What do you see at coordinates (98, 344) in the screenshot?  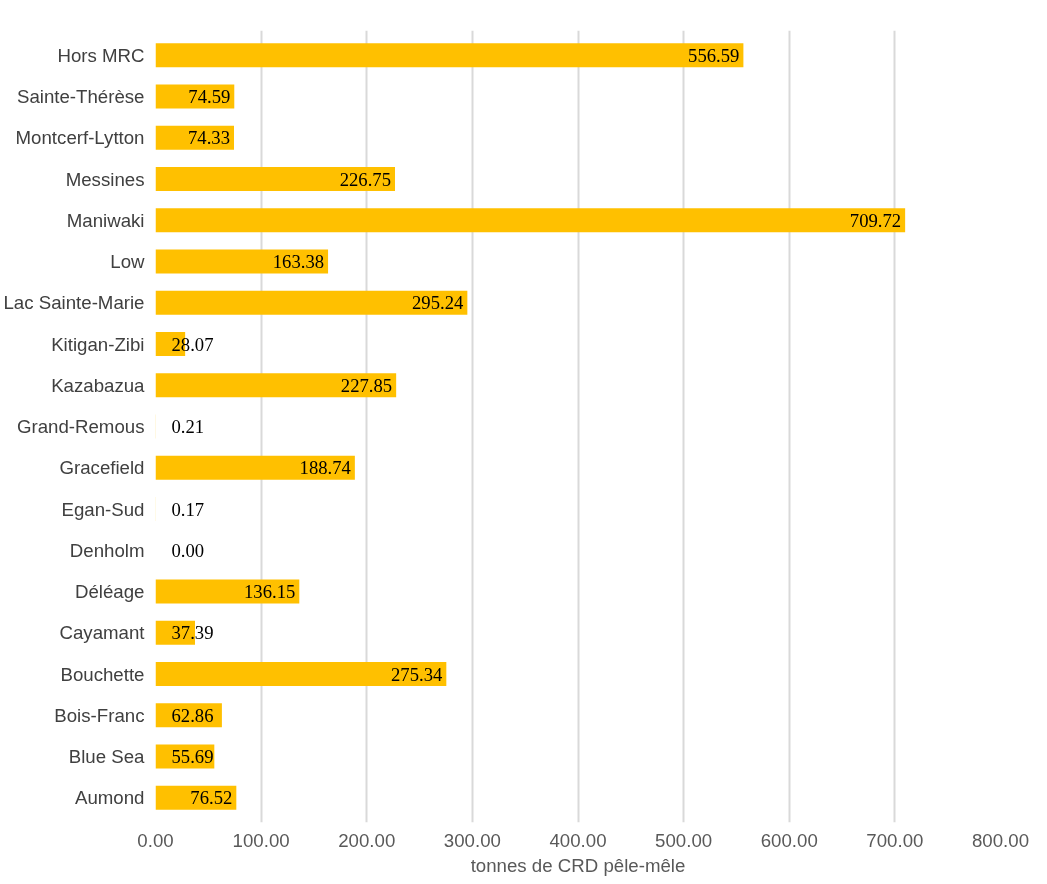 I see `y-tick-label: Kitigan-Zibi` at bounding box center [98, 344].